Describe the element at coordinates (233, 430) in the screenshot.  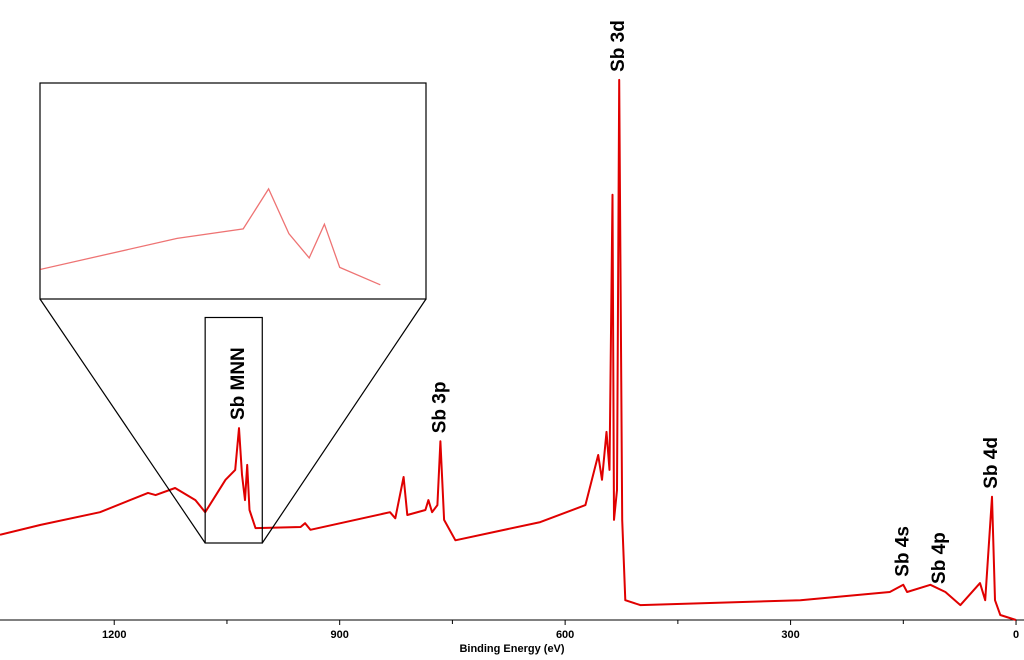
I see `zoom-box` at that location.